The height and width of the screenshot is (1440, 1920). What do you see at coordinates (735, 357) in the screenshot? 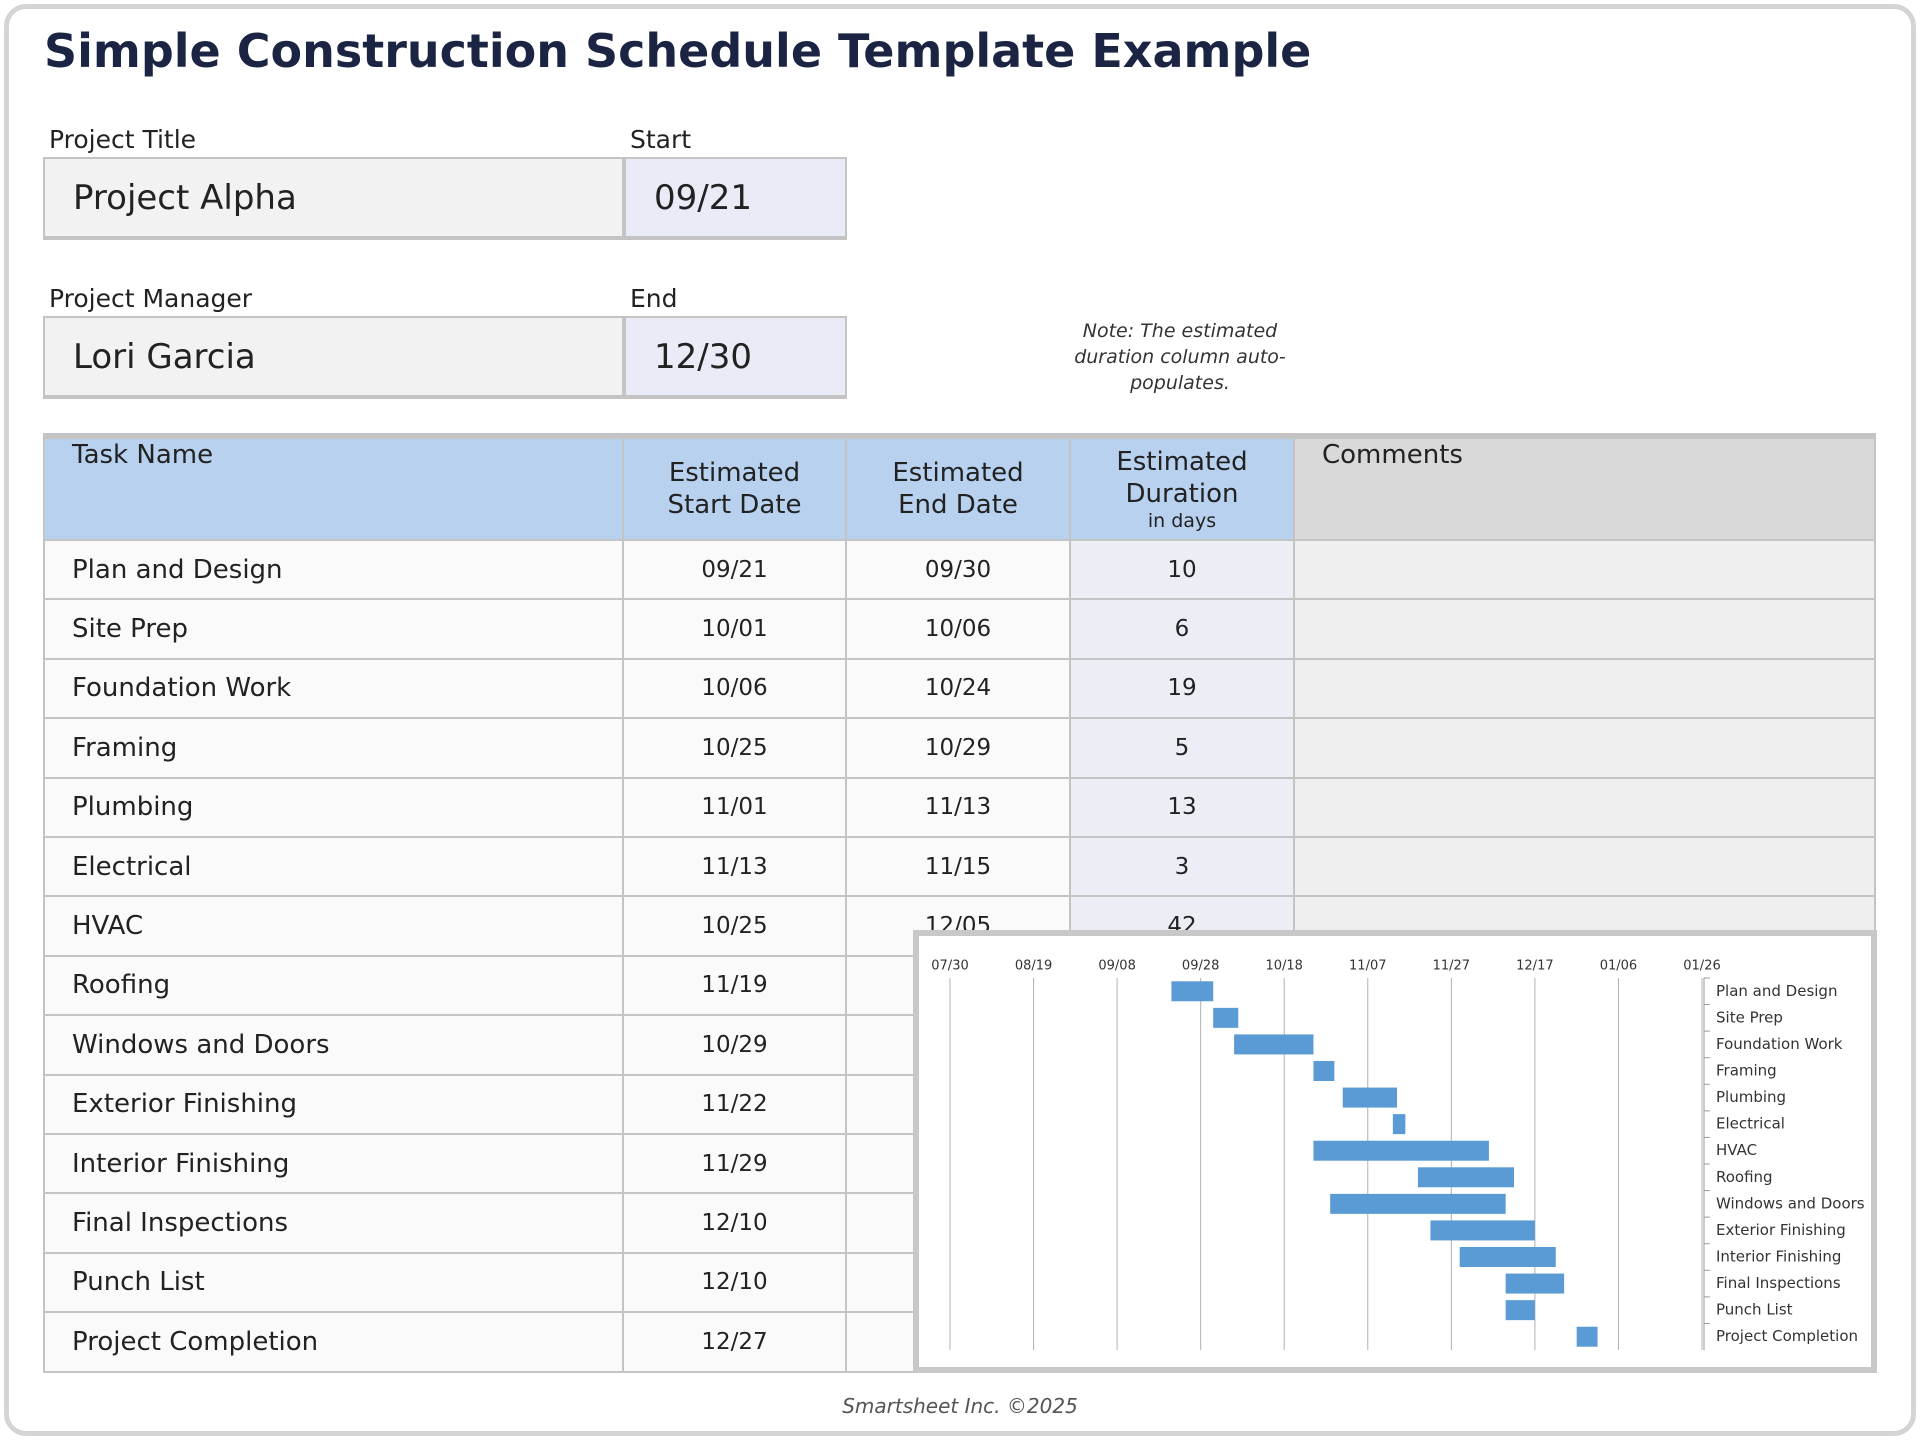
I see `field-value: 12/30` at bounding box center [735, 357].